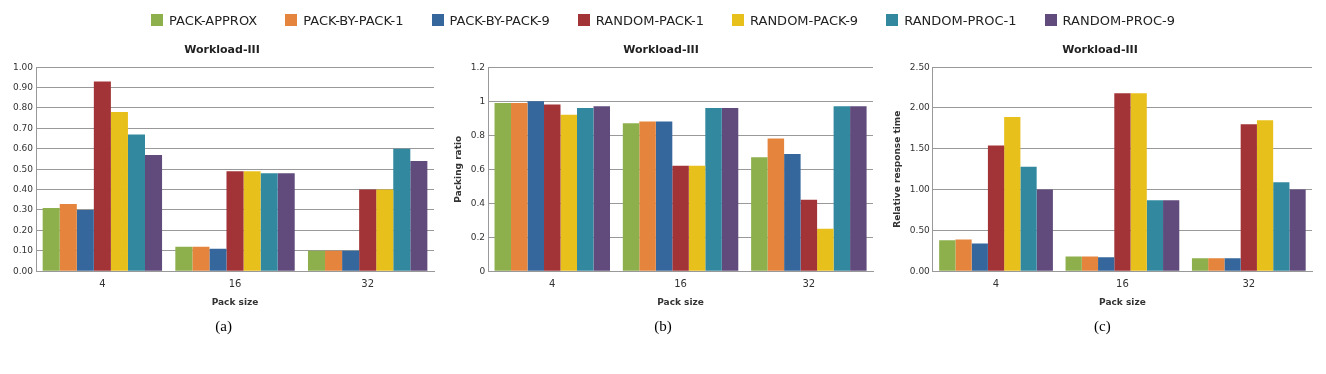  Describe the element at coordinates (478, 134) in the screenshot. I see `y-tick-label: 0.8` at that location.